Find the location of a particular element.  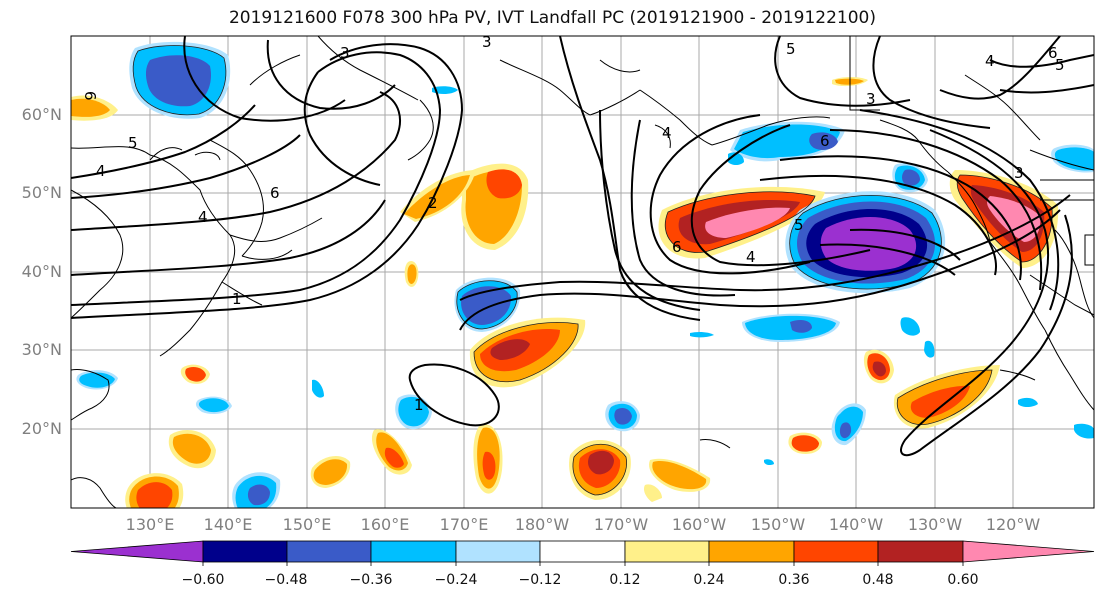

colorbar-tick-label: −0.48 is located at coordinates (286, 580).